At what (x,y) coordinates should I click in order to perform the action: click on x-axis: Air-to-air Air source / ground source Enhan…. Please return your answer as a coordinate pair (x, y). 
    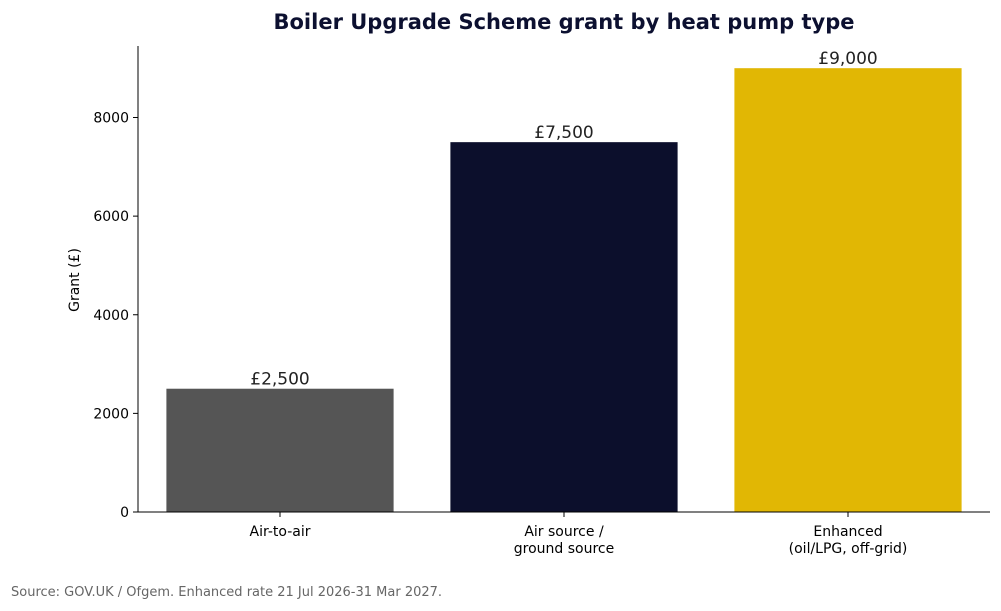
    Looking at the image, I should click on (564, 534).